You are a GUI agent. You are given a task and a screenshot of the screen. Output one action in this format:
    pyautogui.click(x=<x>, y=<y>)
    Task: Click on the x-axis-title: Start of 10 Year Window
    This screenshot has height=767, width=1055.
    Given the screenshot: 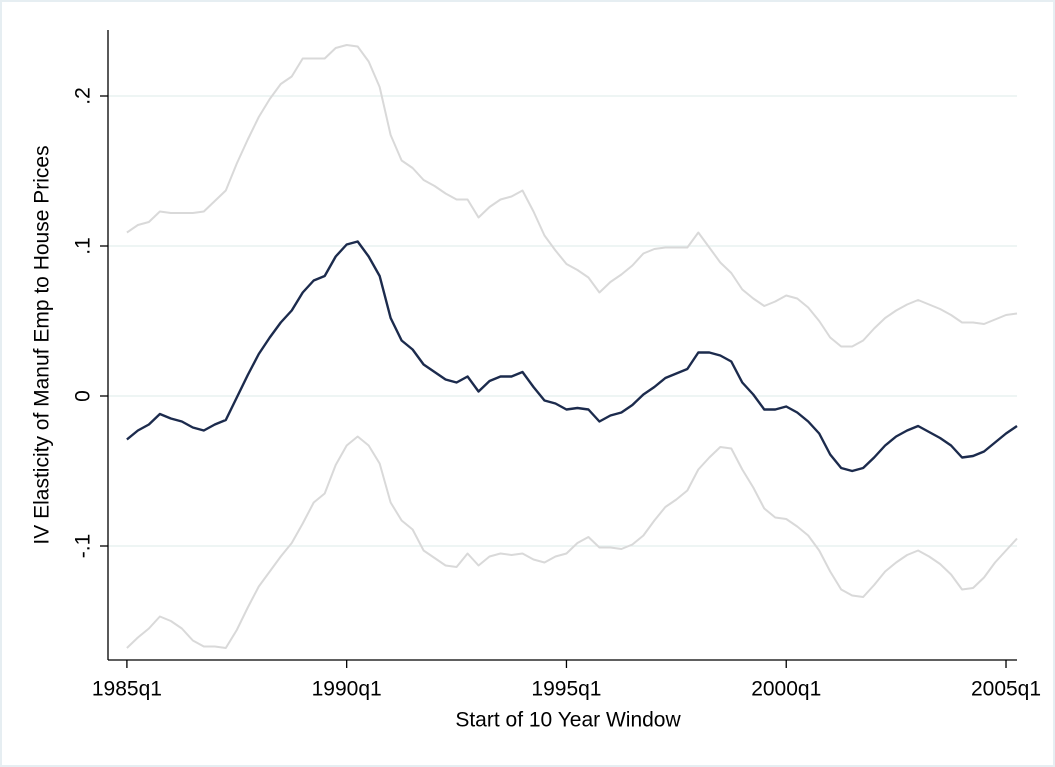 What is the action you would take?
    pyautogui.click(x=568, y=720)
    